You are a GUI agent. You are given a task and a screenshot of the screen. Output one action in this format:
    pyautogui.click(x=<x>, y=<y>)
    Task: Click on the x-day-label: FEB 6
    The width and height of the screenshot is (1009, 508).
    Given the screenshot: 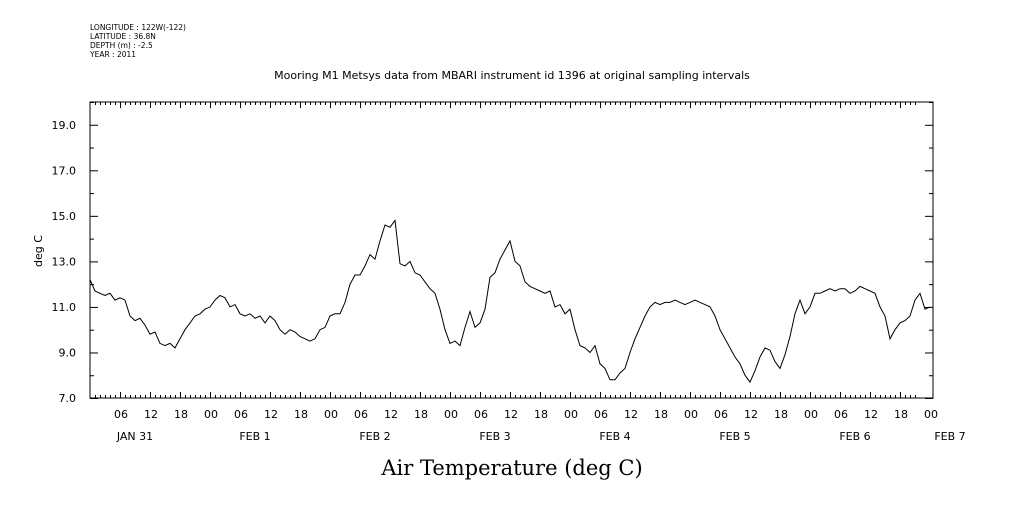 What is the action you would take?
    pyautogui.click(x=854, y=436)
    